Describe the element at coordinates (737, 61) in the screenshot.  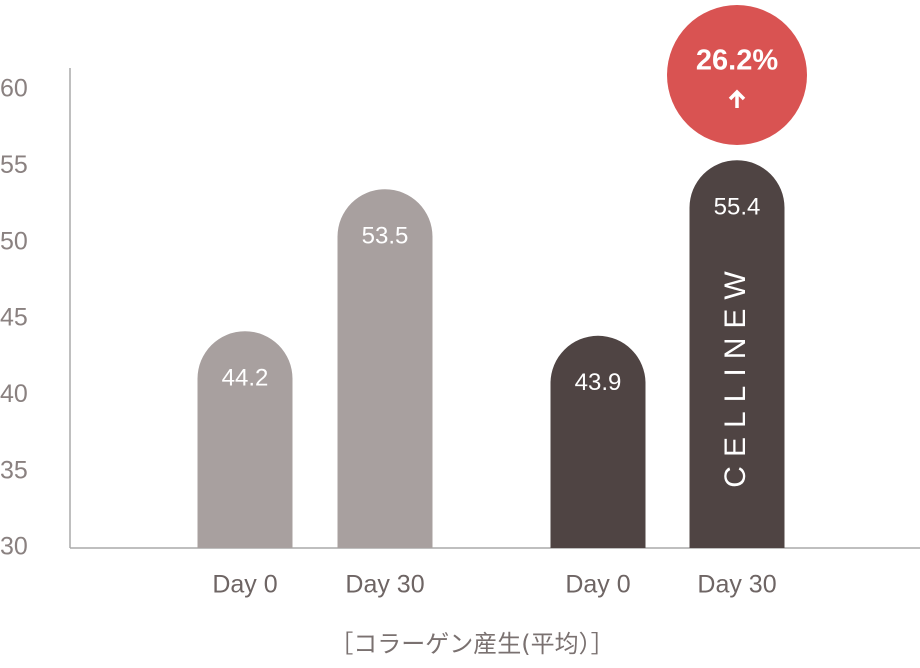
I see `badge-text: 26.2%` at that location.